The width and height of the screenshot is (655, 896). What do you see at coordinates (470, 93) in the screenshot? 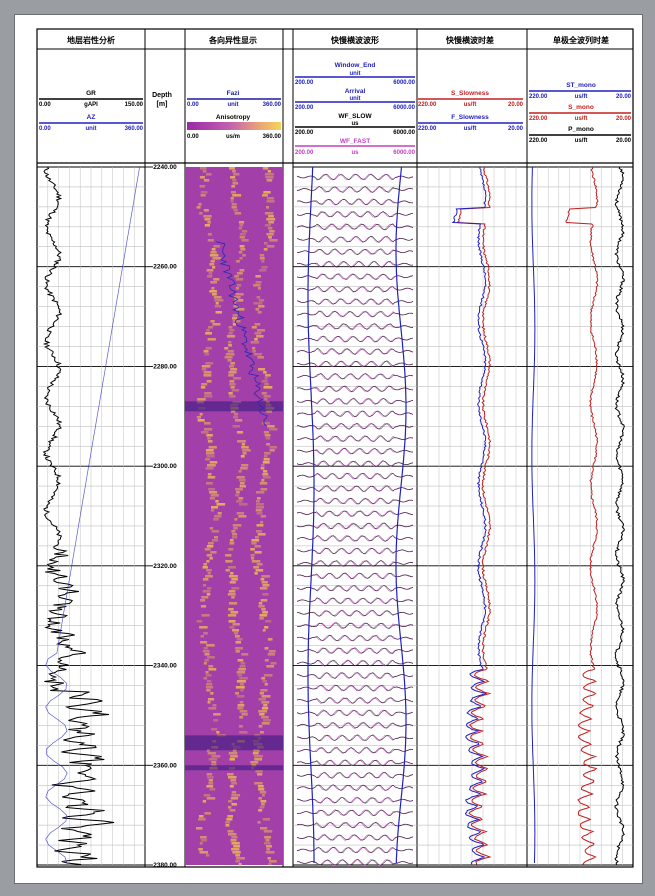
I see `legend-s-slowness-name: S_Slowness` at bounding box center [470, 93].